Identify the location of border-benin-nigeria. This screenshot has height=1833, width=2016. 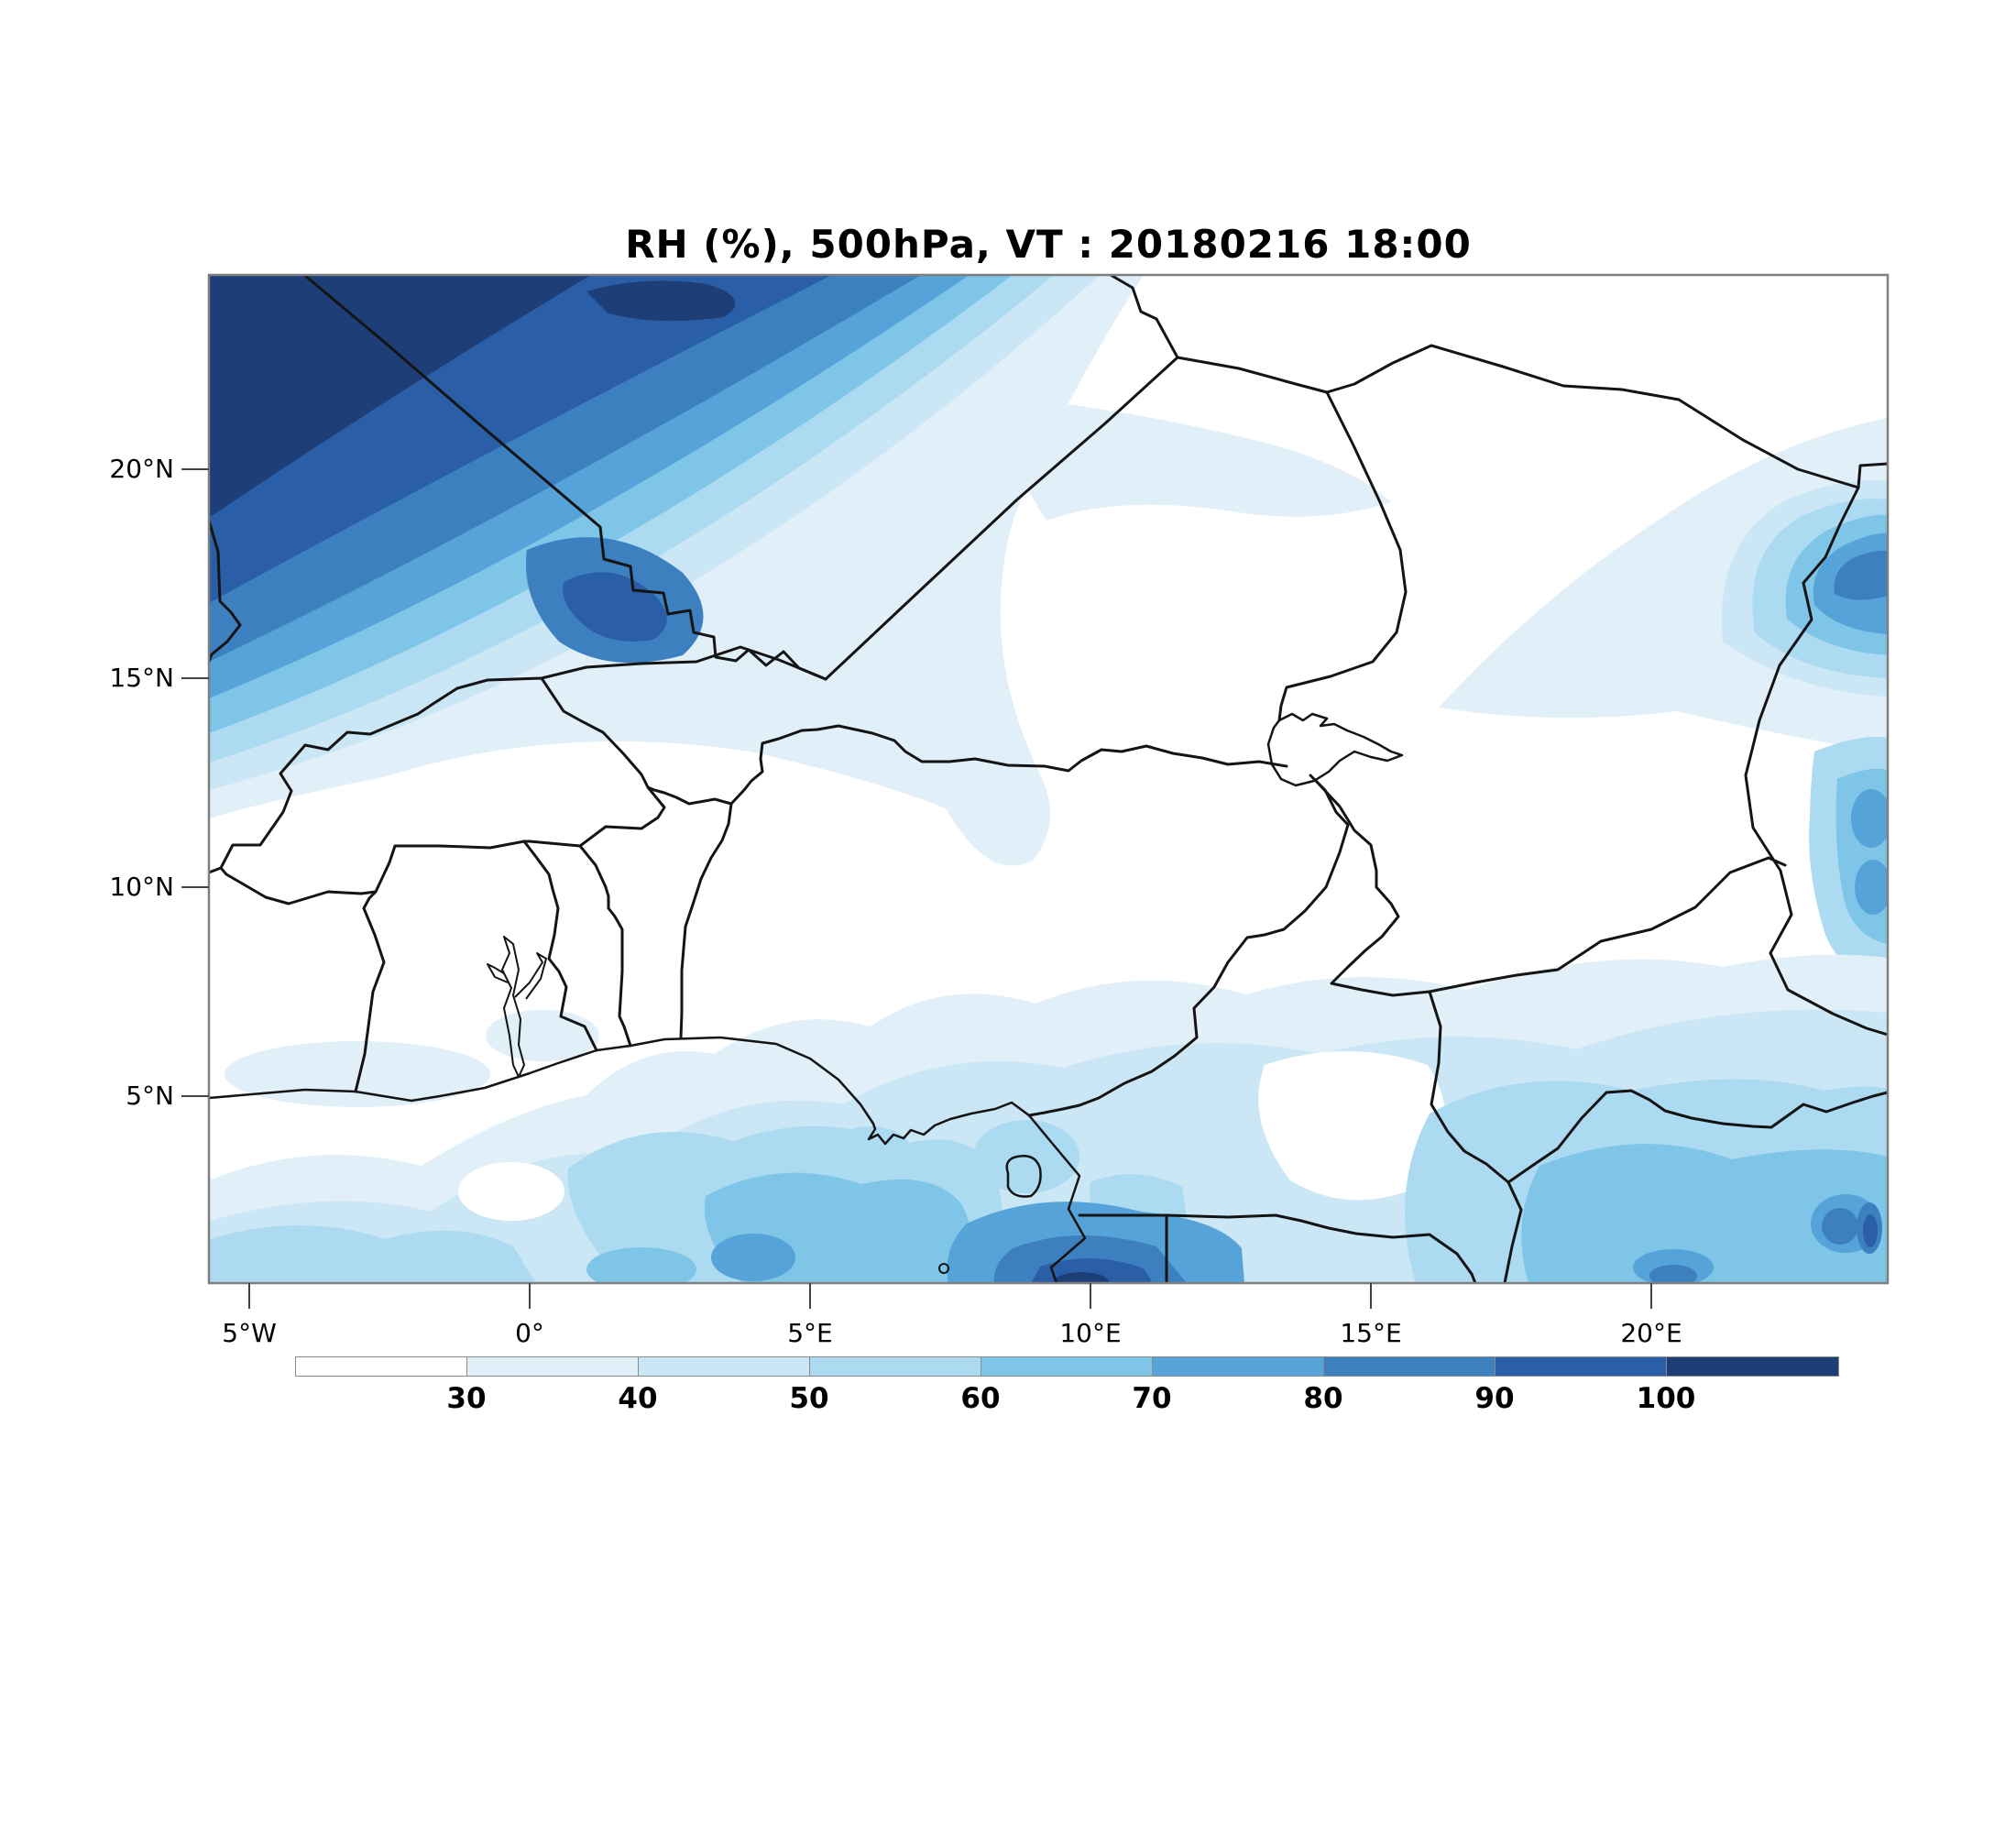
(706, 920).